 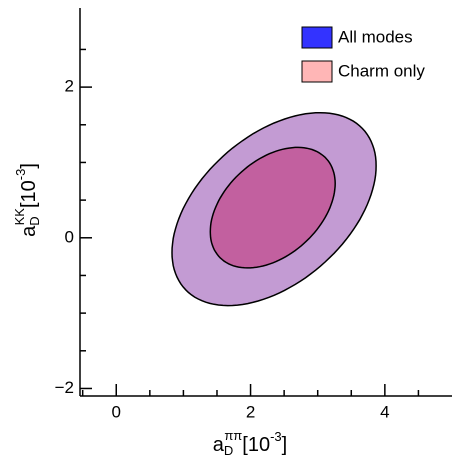 I want to click on label-part: ππ, so click(x=233, y=435).